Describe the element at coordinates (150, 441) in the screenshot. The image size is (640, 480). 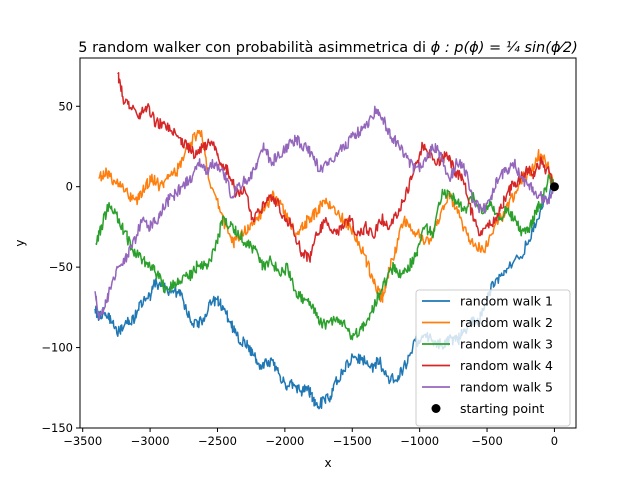
I see `x-tick-label: −3000` at that location.